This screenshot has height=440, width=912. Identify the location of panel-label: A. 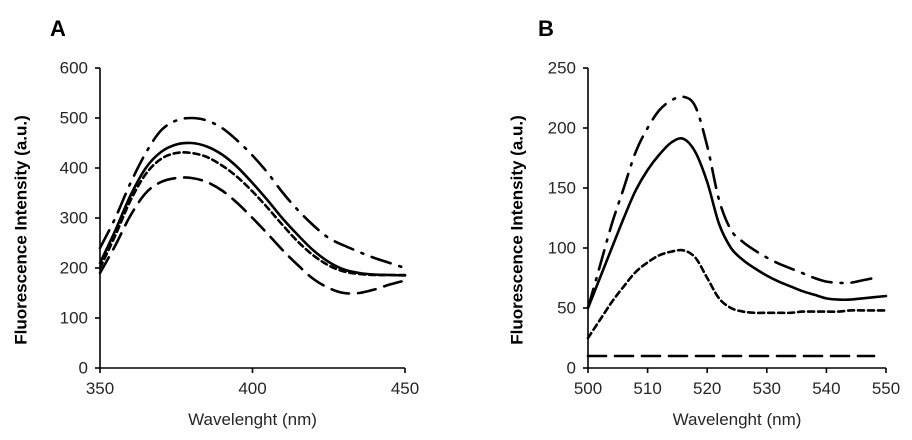
(58, 28).